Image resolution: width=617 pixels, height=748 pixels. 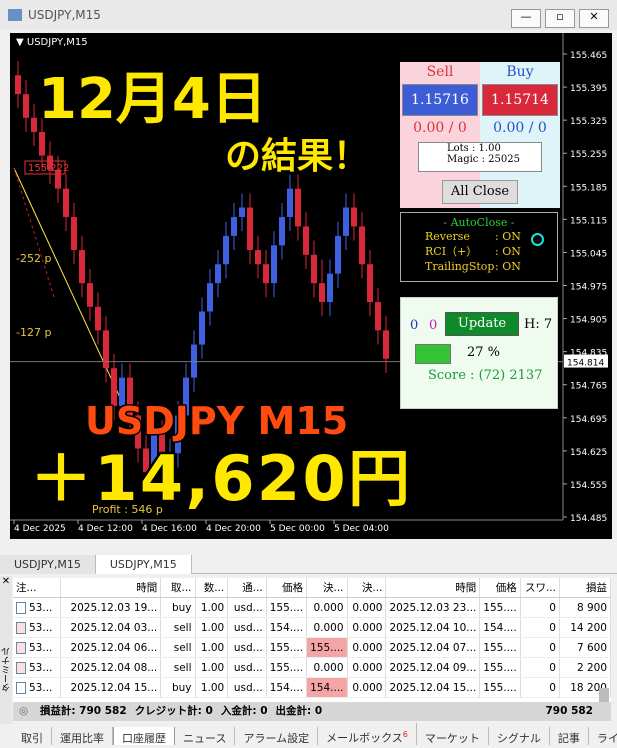 I want to click on progress-bar, so click(x=433, y=354).